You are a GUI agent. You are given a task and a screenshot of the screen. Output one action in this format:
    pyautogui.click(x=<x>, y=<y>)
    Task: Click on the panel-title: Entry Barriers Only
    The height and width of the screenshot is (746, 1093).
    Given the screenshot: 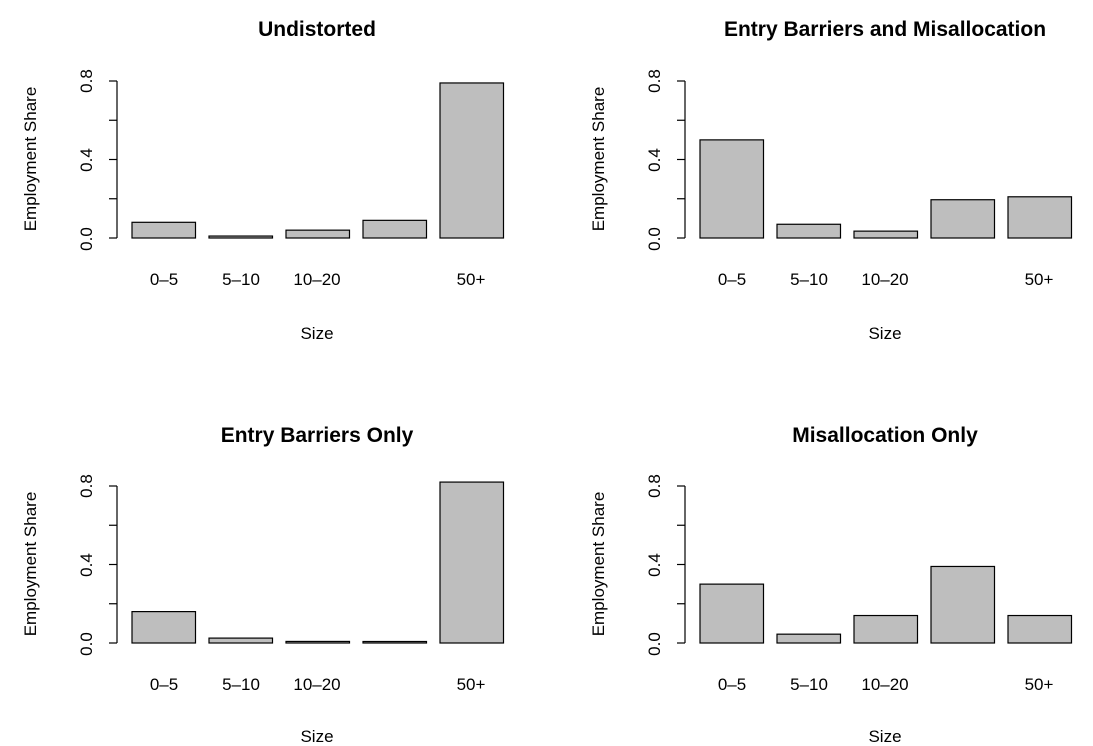 What is the action you would take?
    pyautogui.click(x=317, y=435)
    